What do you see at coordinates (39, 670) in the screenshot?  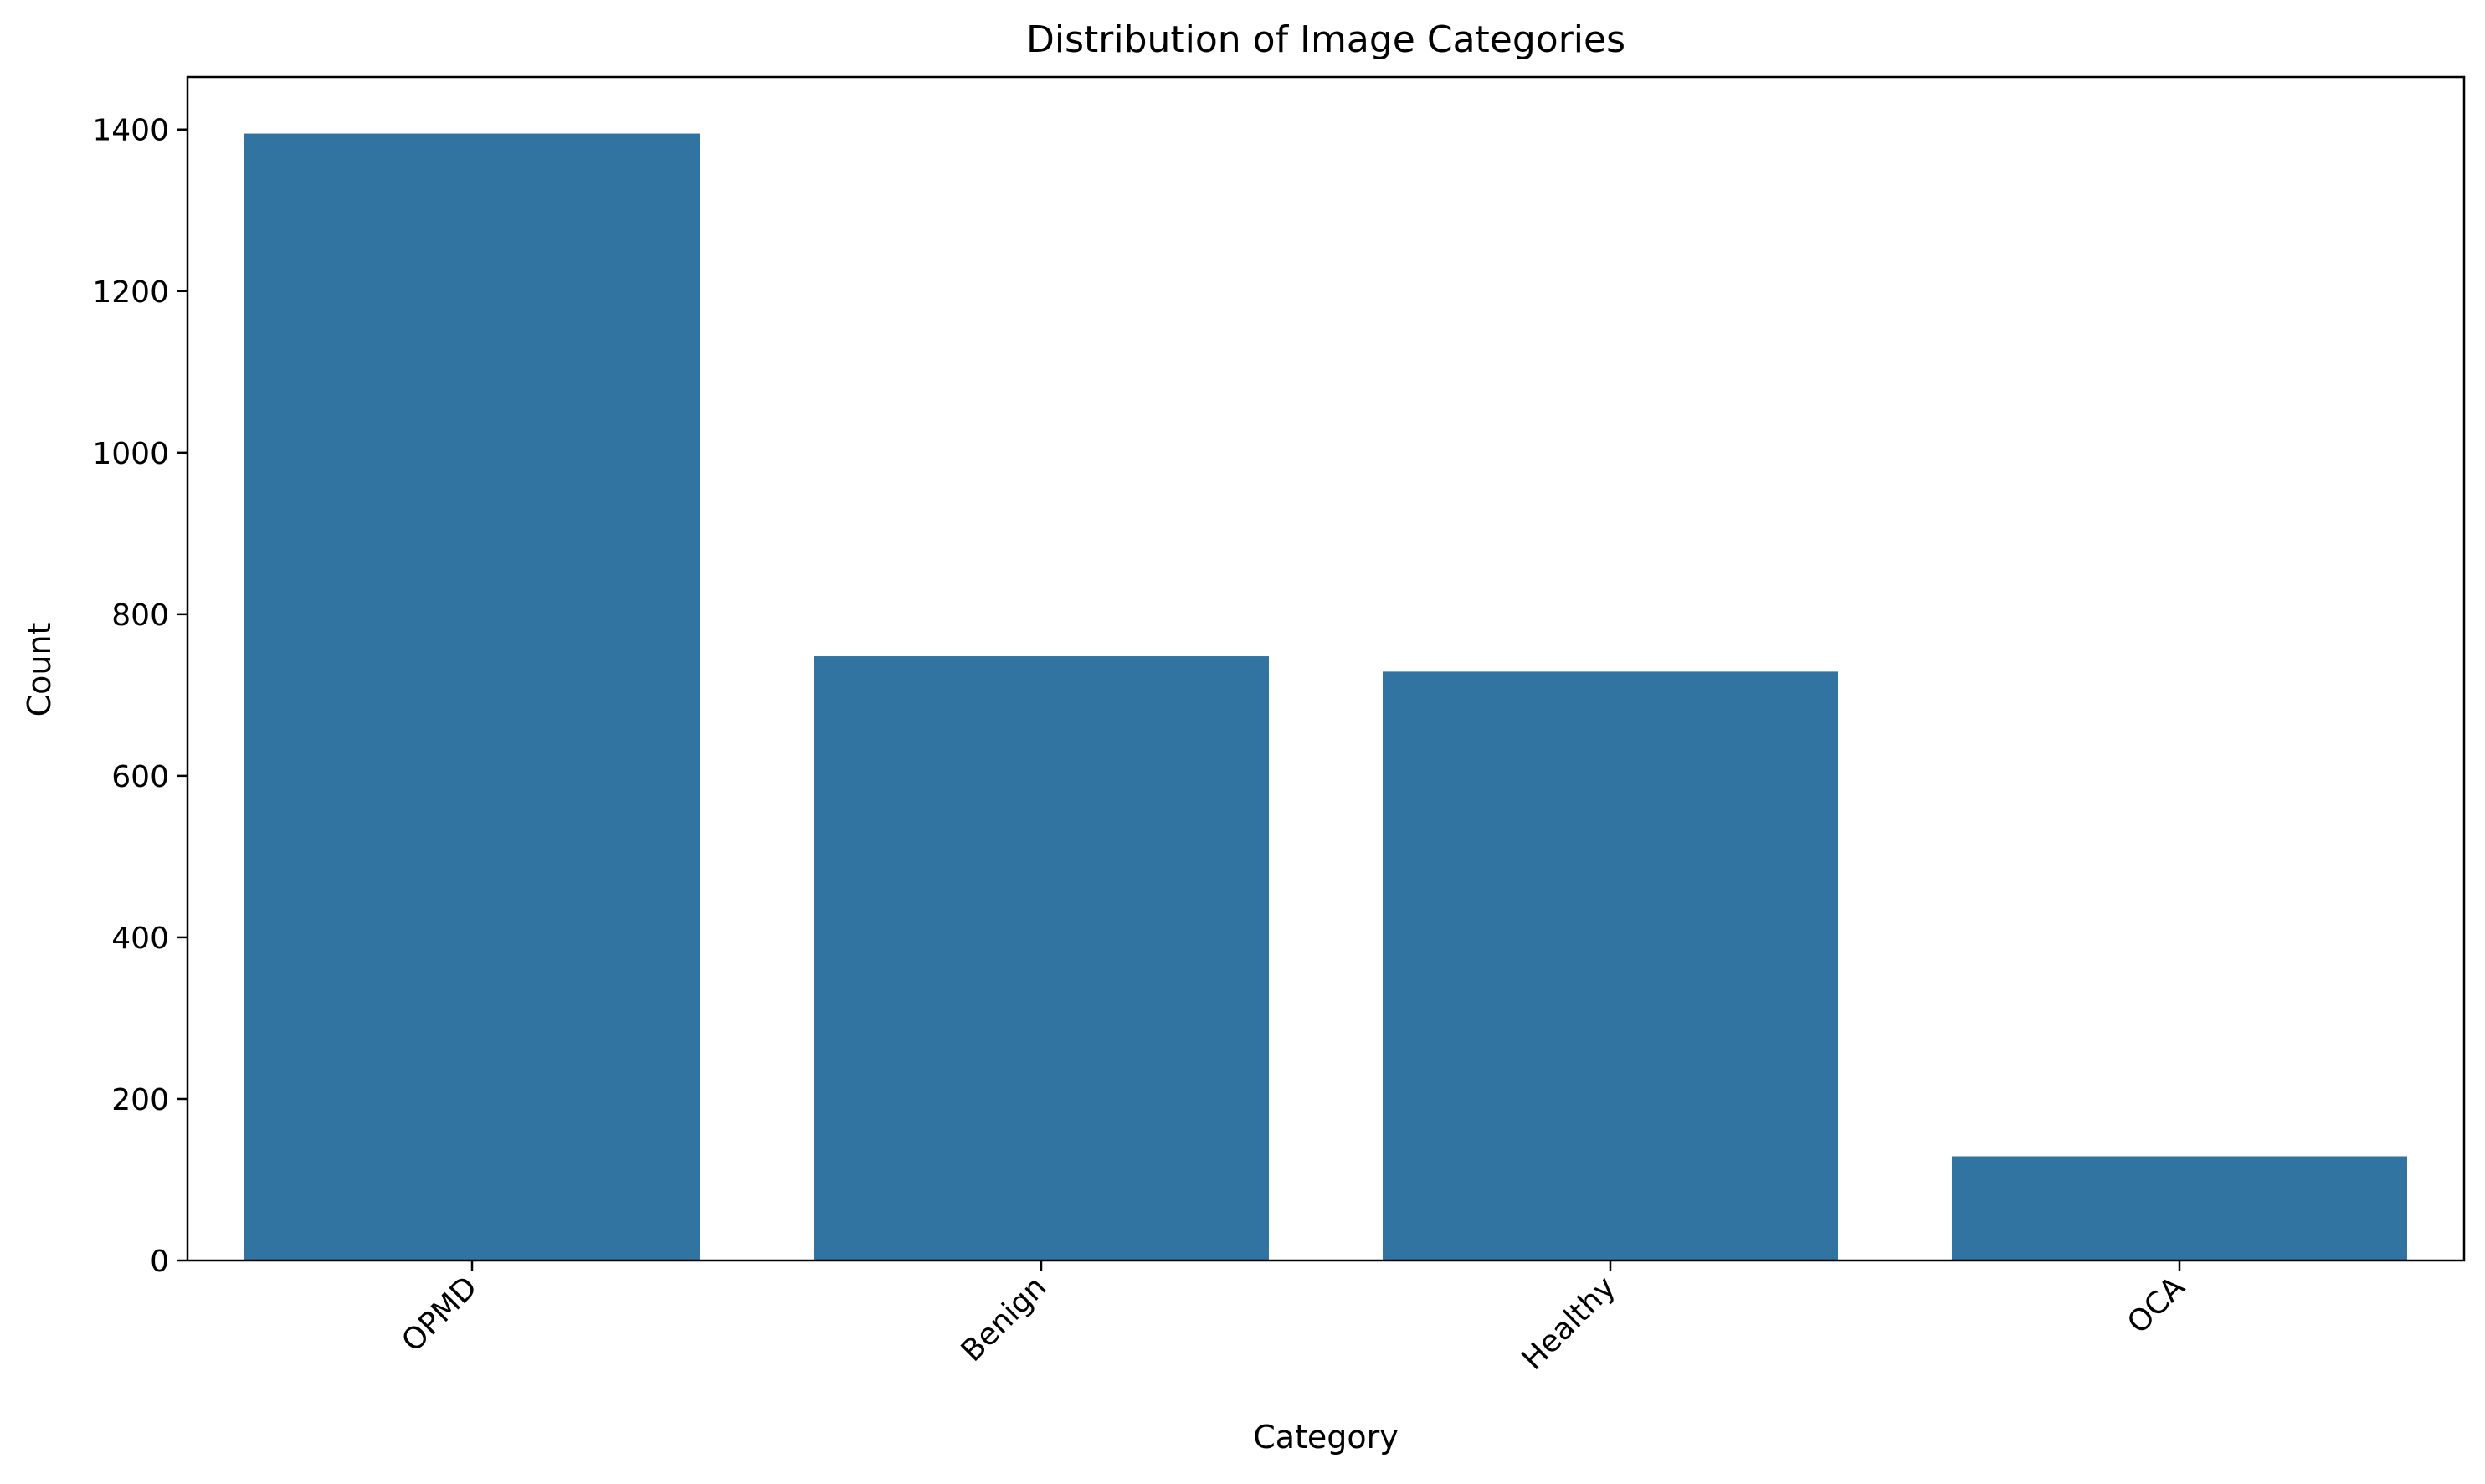 I see `y-axis-label: Count` at bounding box center [39, 670].